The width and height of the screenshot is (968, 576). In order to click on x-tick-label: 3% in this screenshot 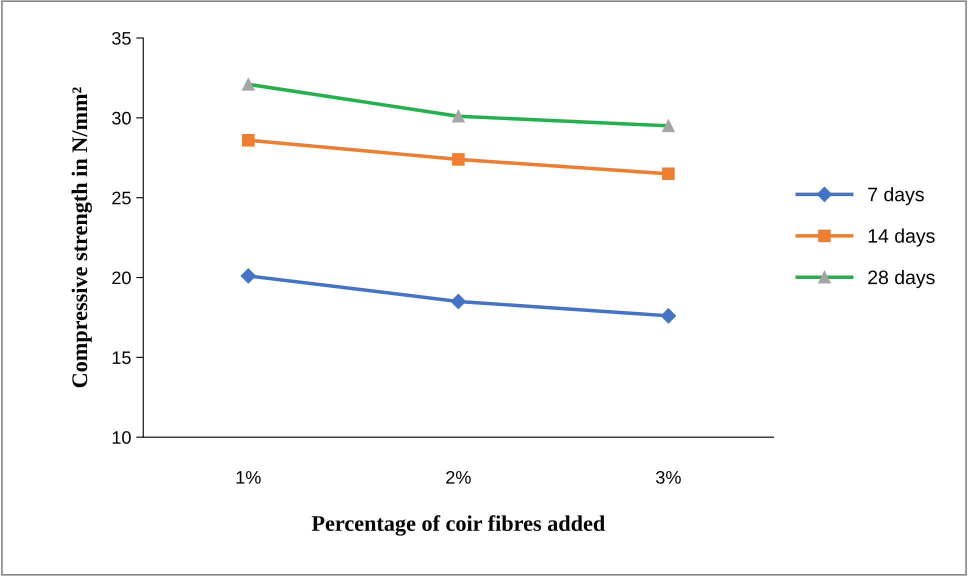, I will do `click(668, 477)`.